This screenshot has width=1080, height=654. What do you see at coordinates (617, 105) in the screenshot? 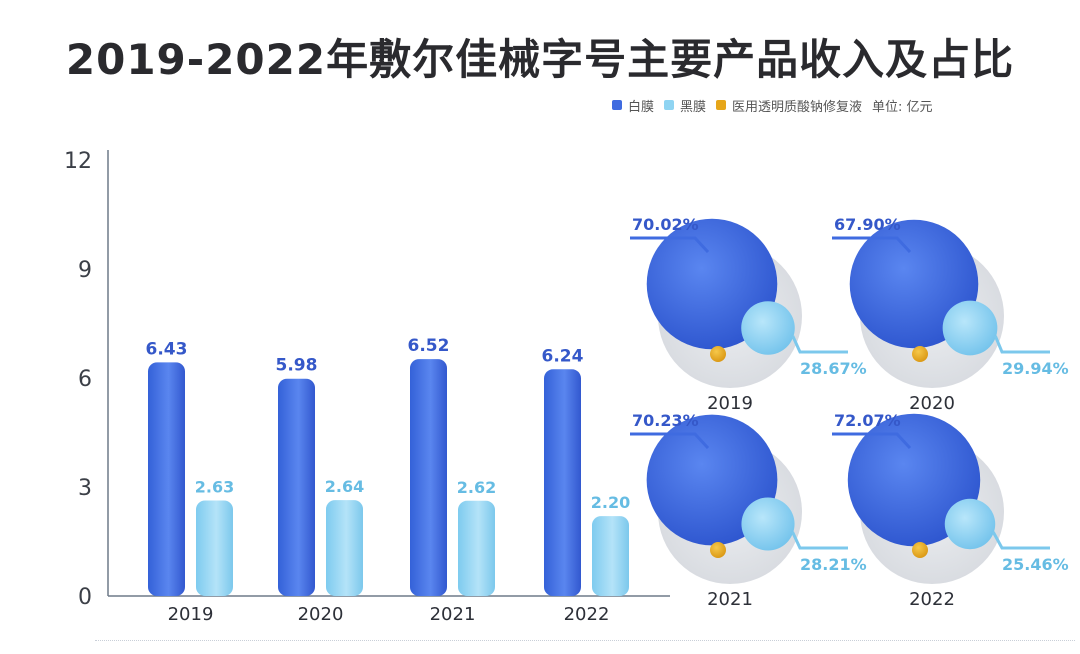
I see `legend-swatch-white` at bounding box center [617, 105].